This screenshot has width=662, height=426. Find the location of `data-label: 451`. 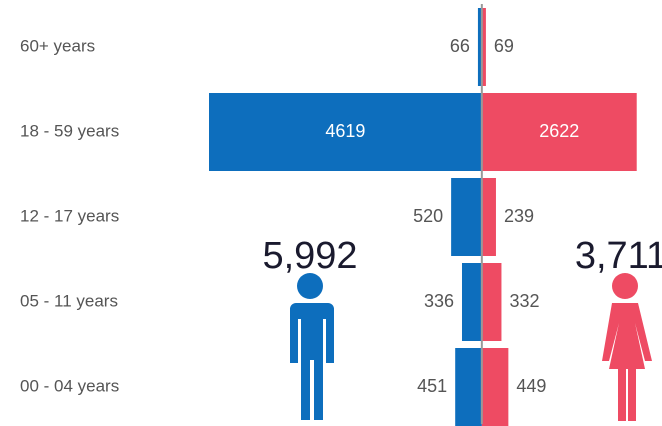

data-label: 451 is located at coordinates (432, 386).